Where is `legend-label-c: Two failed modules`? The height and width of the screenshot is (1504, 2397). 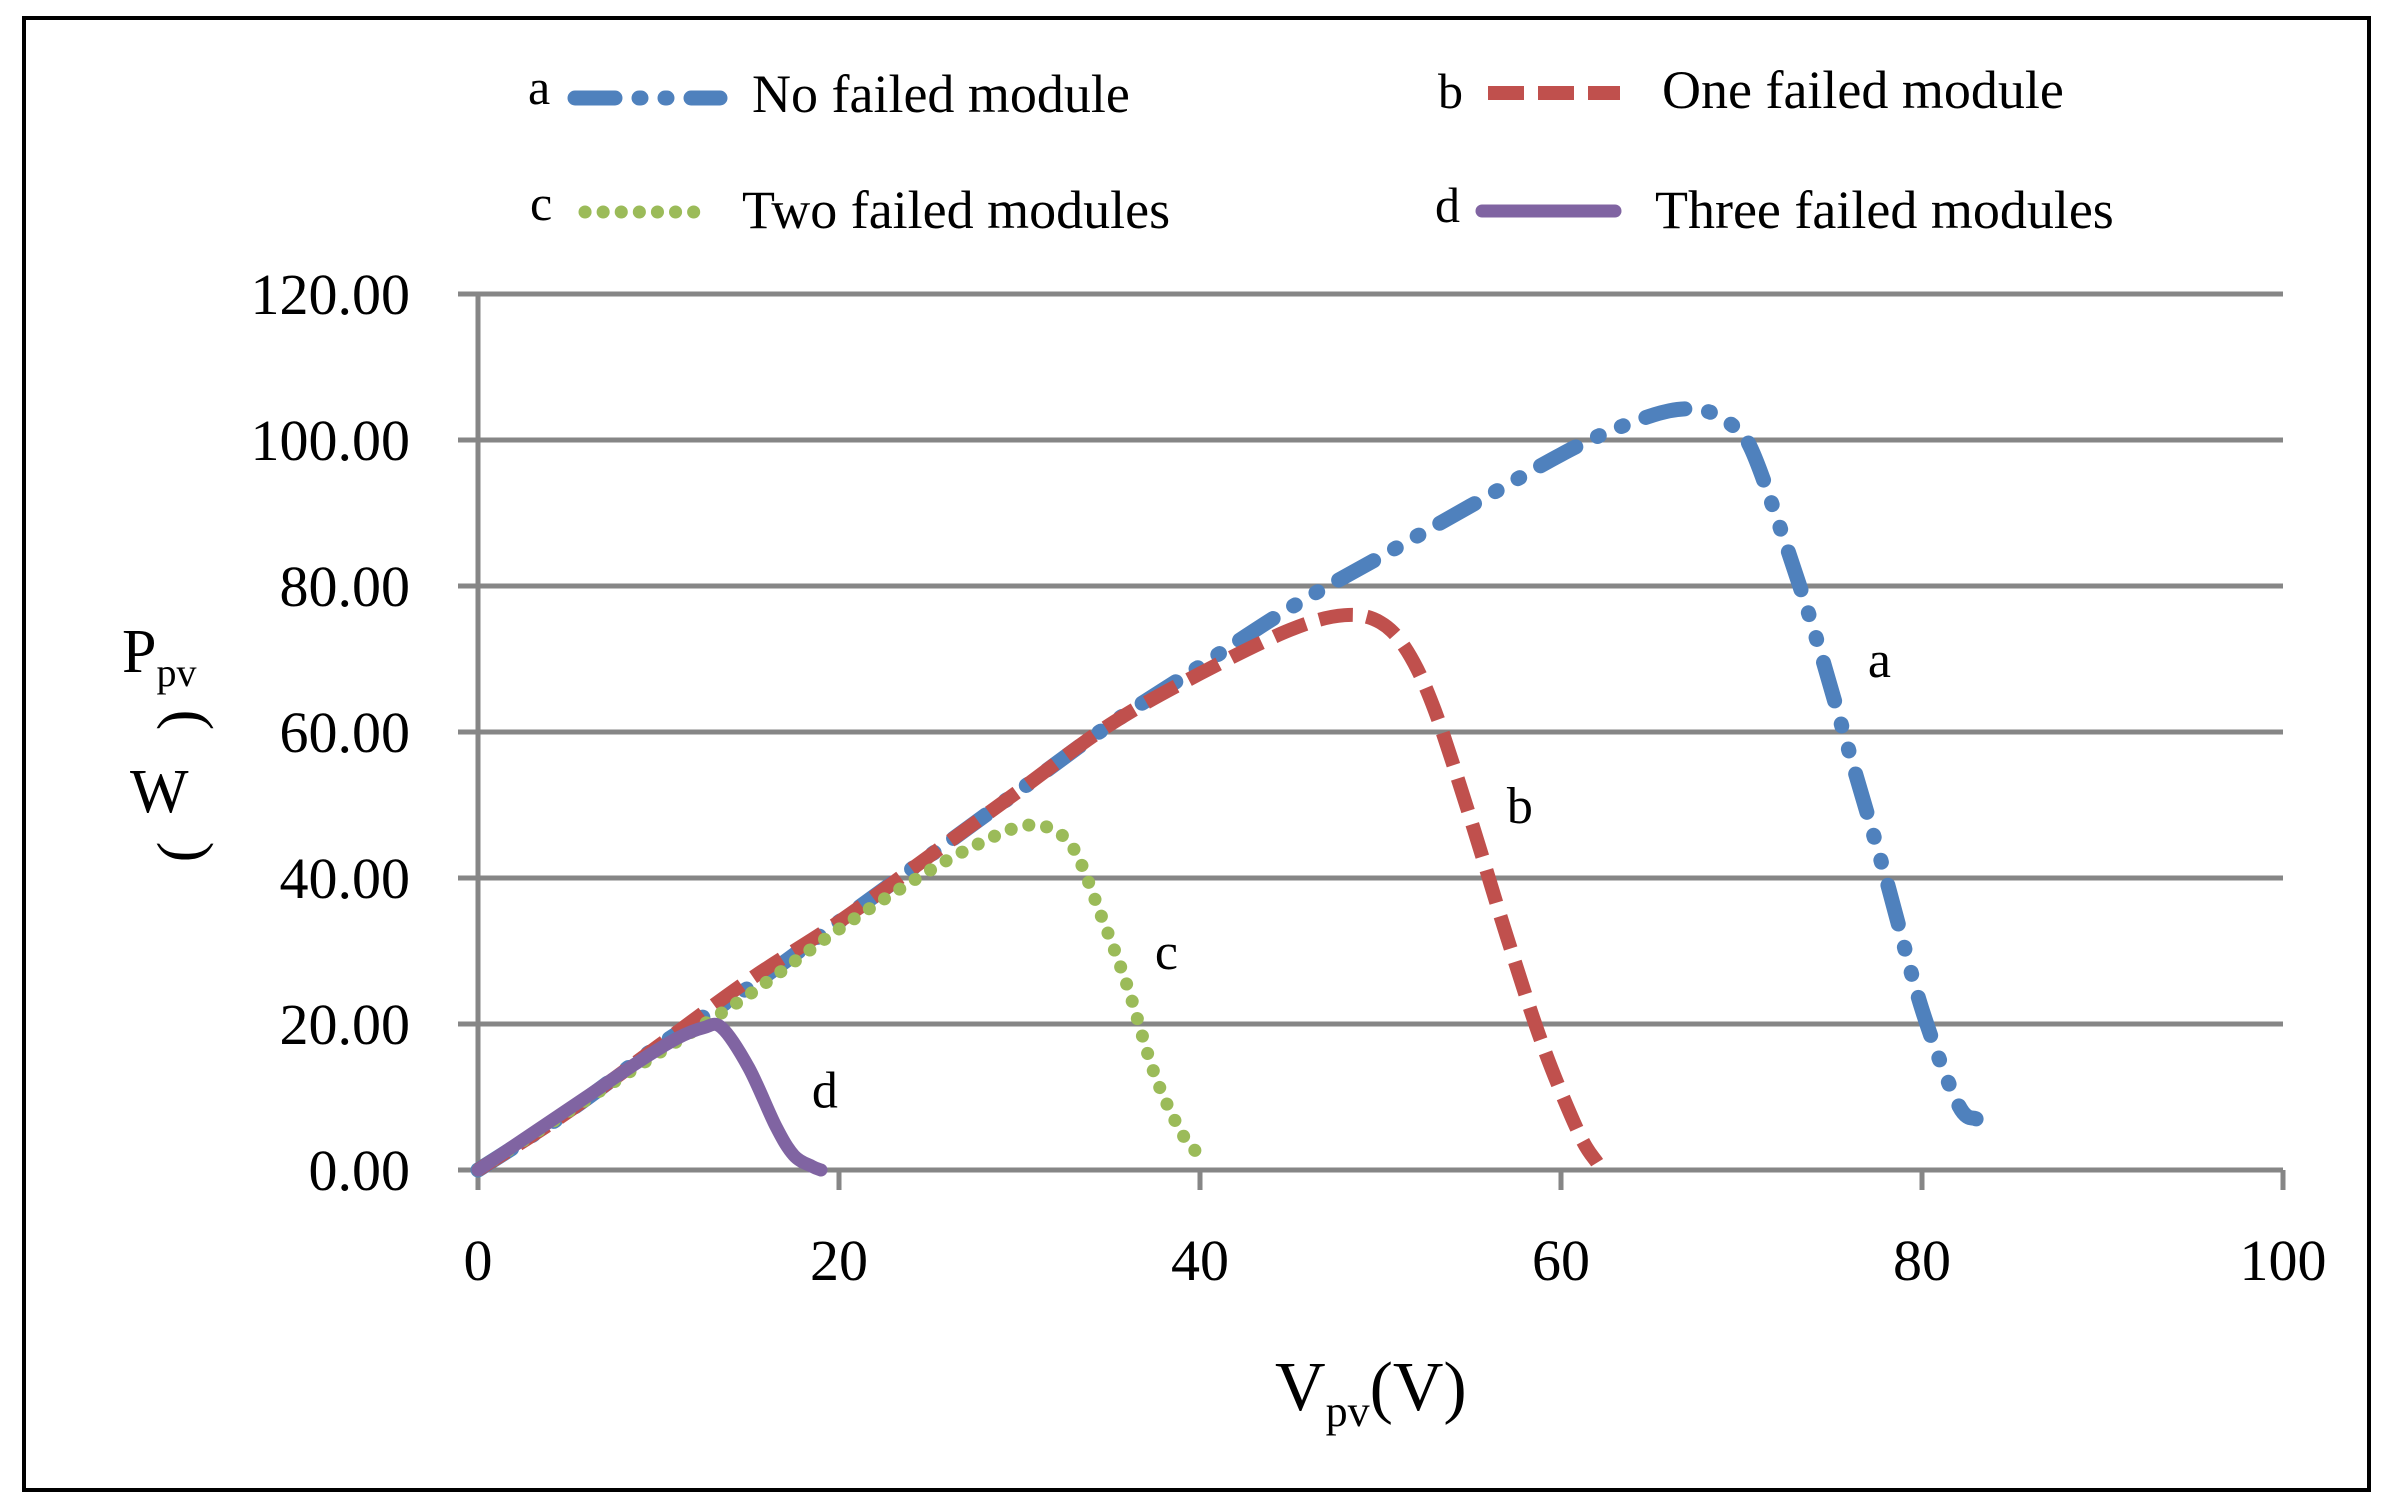 legend-label-c: Two failed modules is located at coordinates (956, 210).